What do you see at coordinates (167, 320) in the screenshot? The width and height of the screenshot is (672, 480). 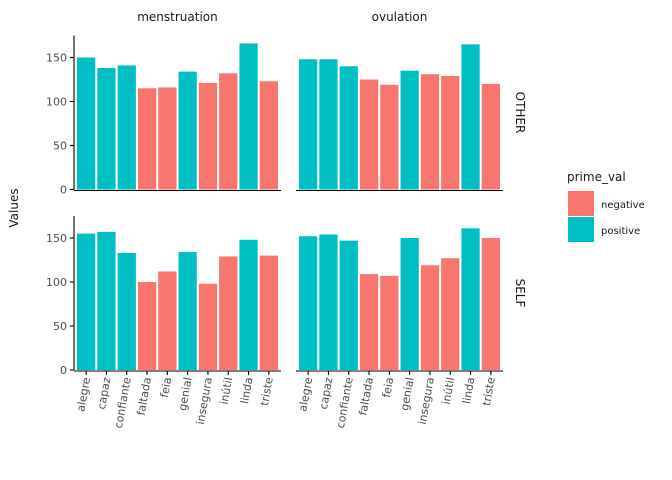 I see `bar-self-menstruation-feia` at bounding box center [167, 320].